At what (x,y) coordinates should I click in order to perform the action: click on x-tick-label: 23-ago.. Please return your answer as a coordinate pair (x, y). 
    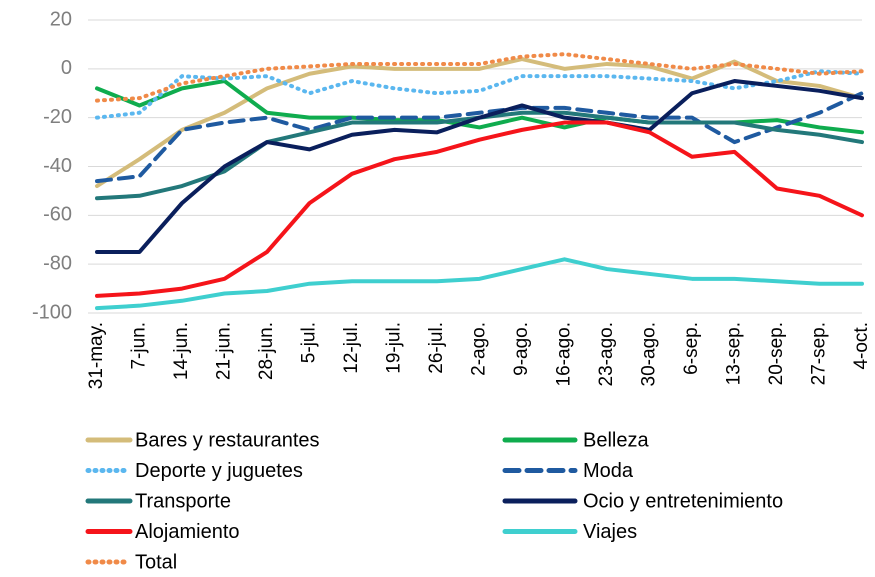
    Looking at the image, I should click on (606, 354).